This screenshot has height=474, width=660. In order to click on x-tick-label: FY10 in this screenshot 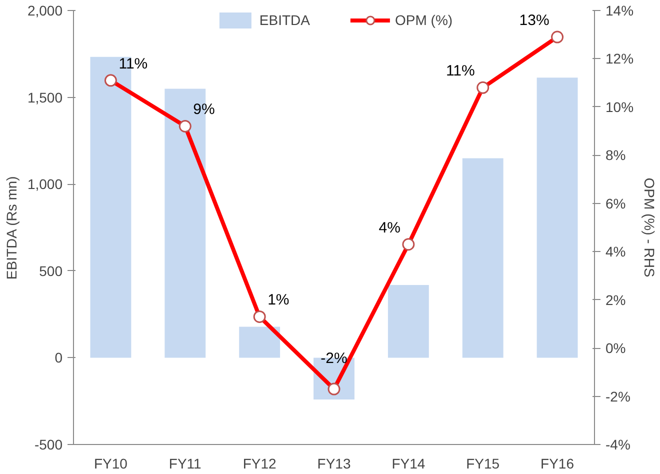, I will do `click(111, 464)`.